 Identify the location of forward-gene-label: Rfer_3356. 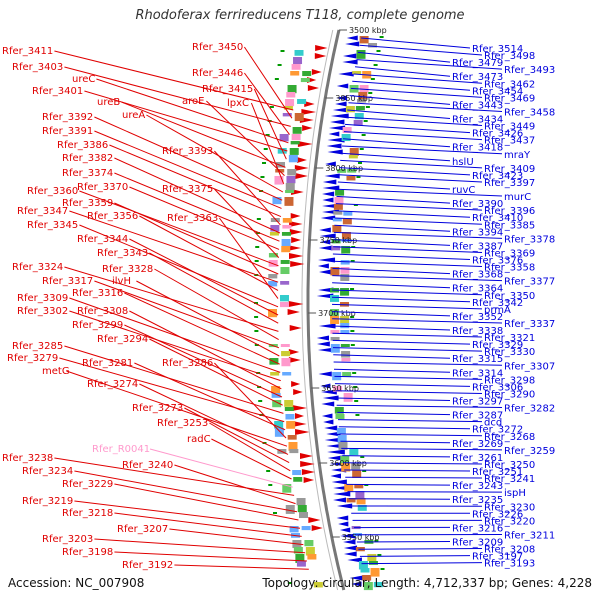
(112, 216).